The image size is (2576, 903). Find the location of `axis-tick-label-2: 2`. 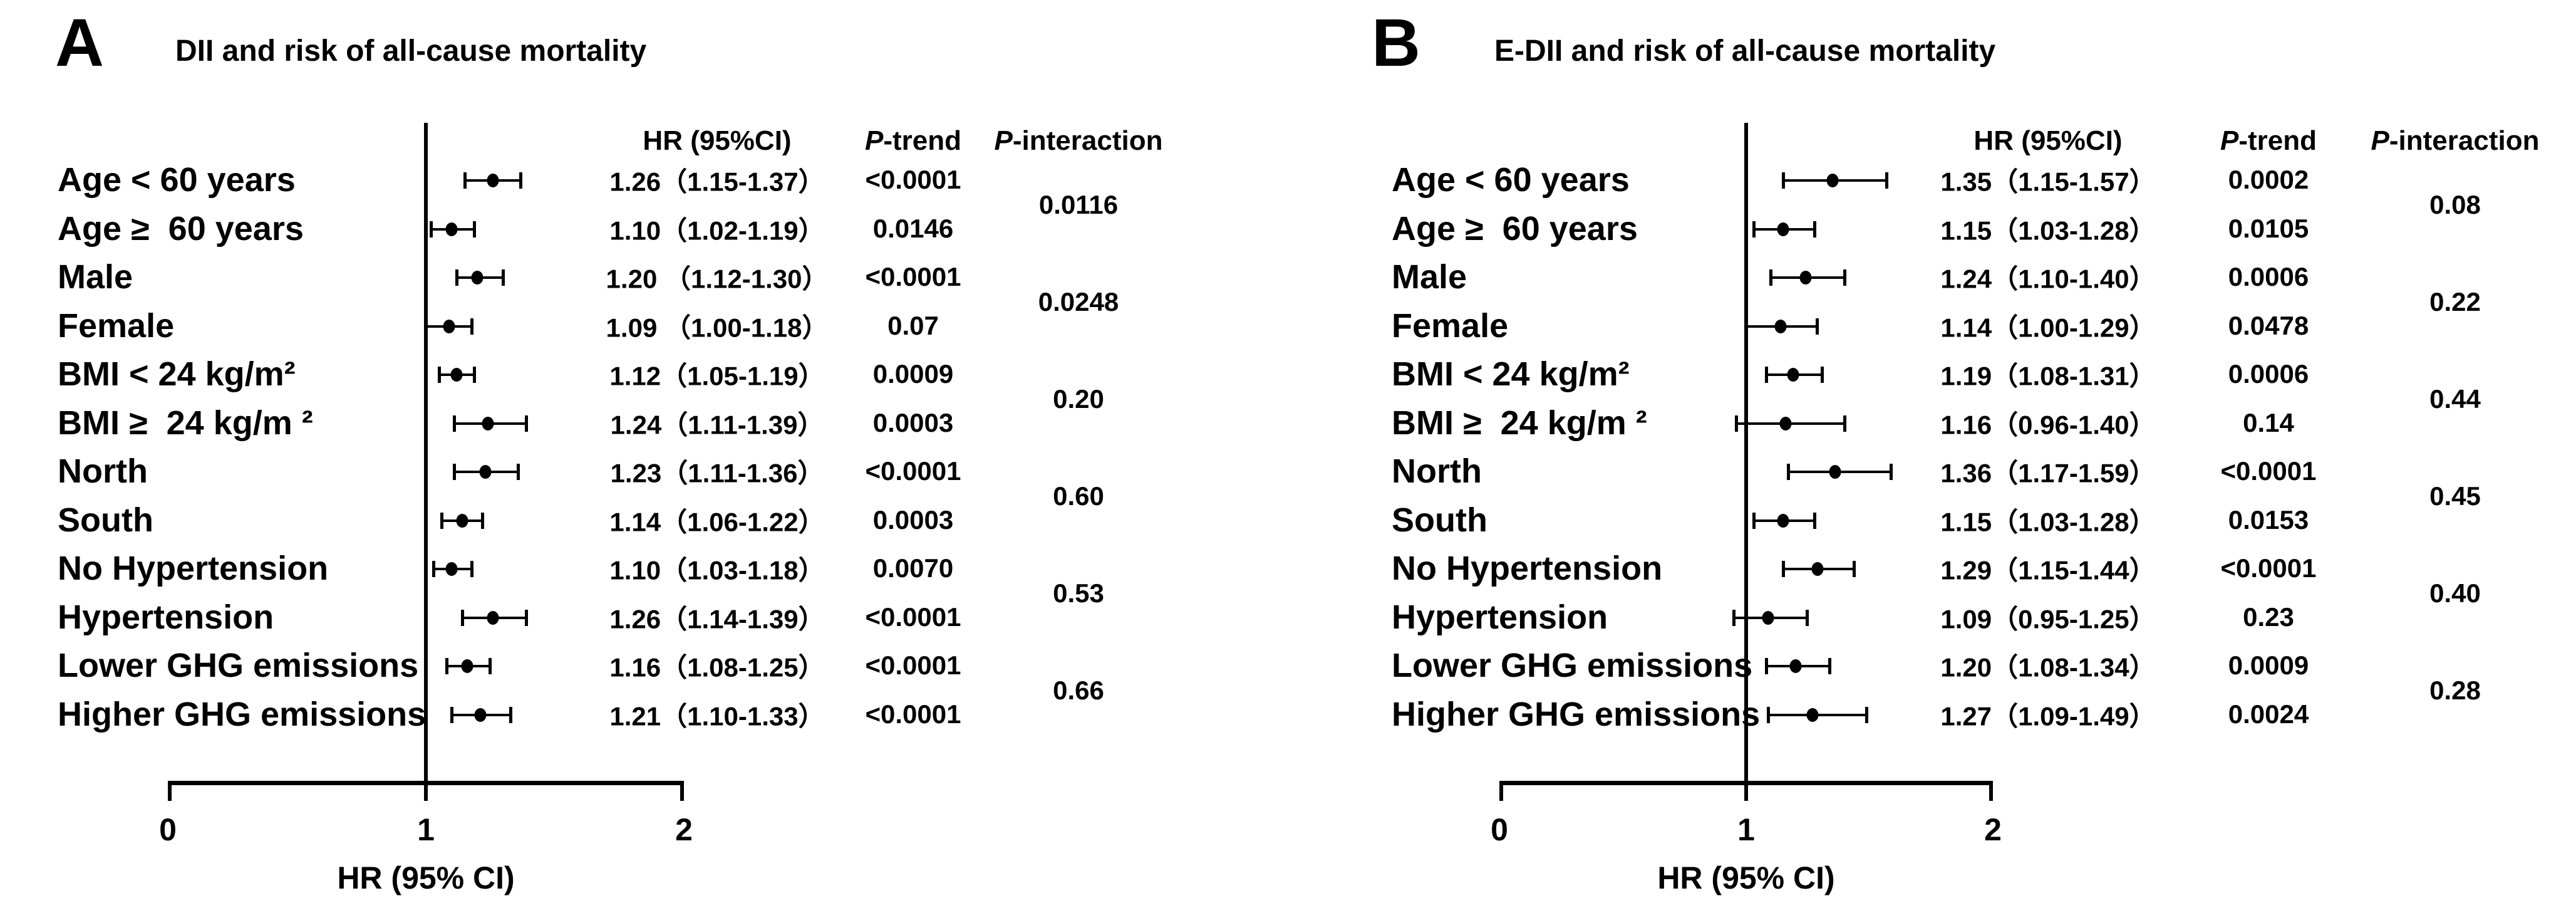

axis-tick-label-2: 2 is located at coordinates (1993, 829).